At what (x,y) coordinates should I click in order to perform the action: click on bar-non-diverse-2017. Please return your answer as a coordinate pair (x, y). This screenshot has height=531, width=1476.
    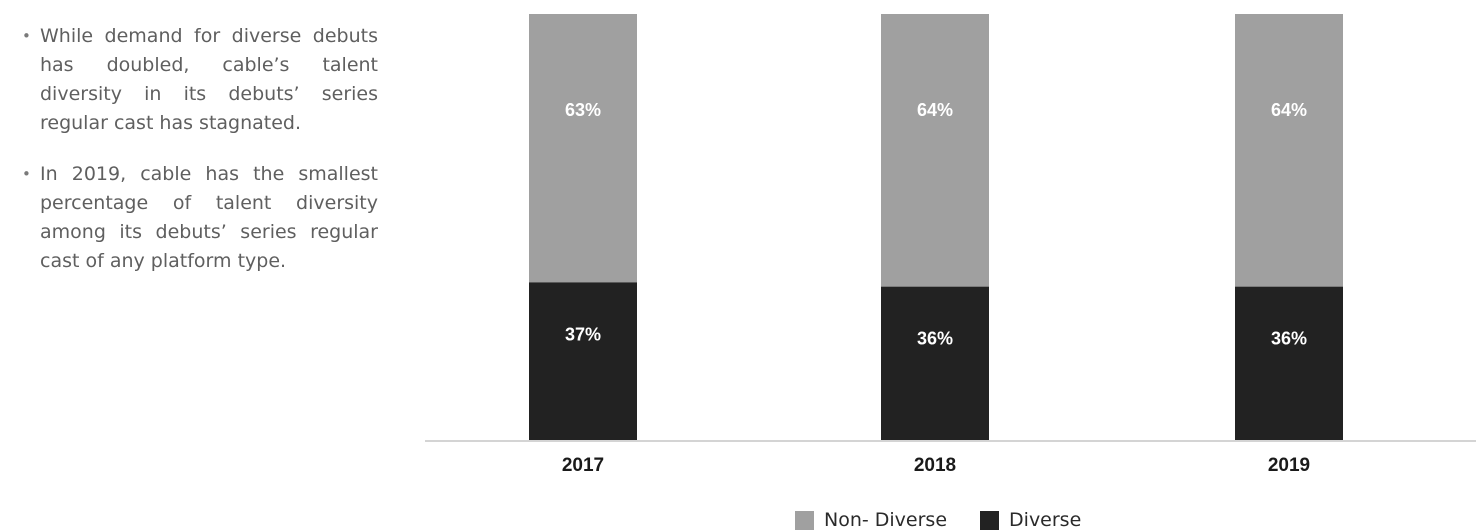
    Looking at the image, I should click on (583, 148).